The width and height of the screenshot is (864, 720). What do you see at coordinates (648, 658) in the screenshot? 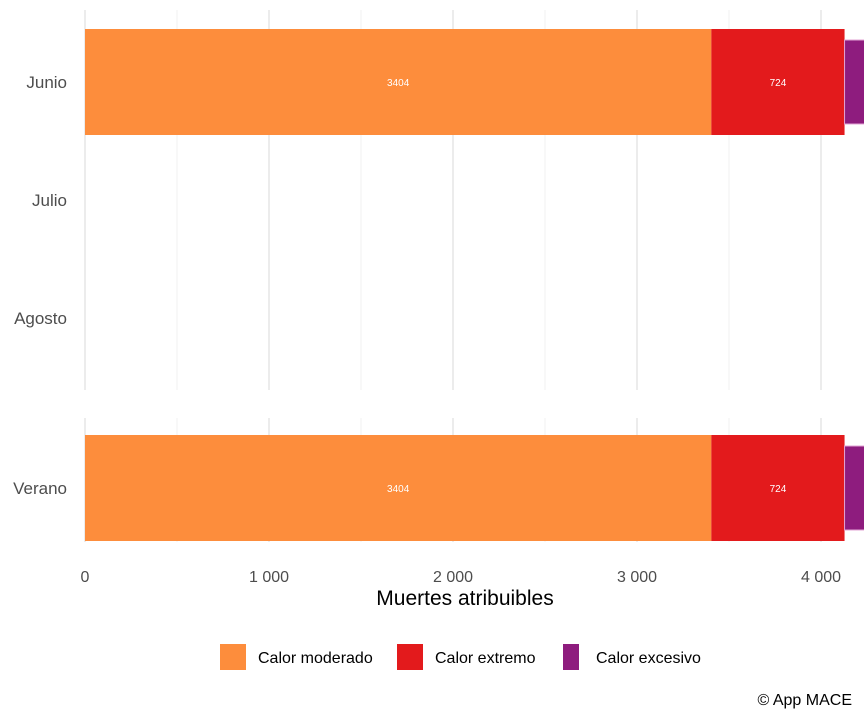
I see `legend-label-calor-excesivo: Calor excesivo` at bounding box center [648, 658].